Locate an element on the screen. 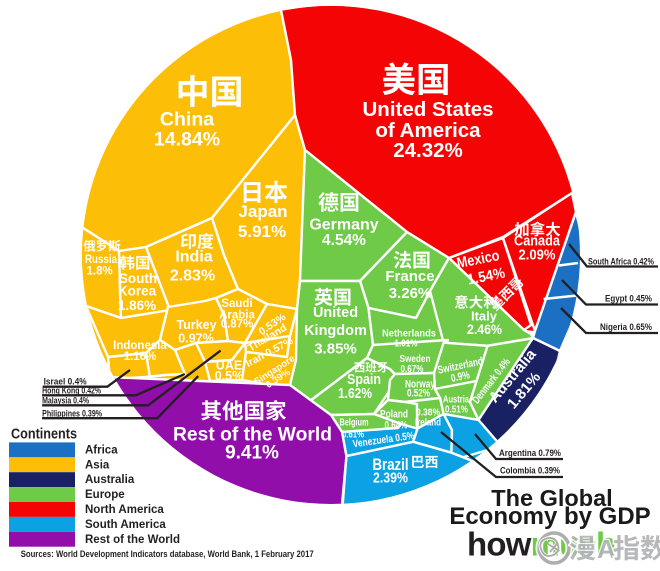  svg-text: Continents is located at coordinates (44, 435).